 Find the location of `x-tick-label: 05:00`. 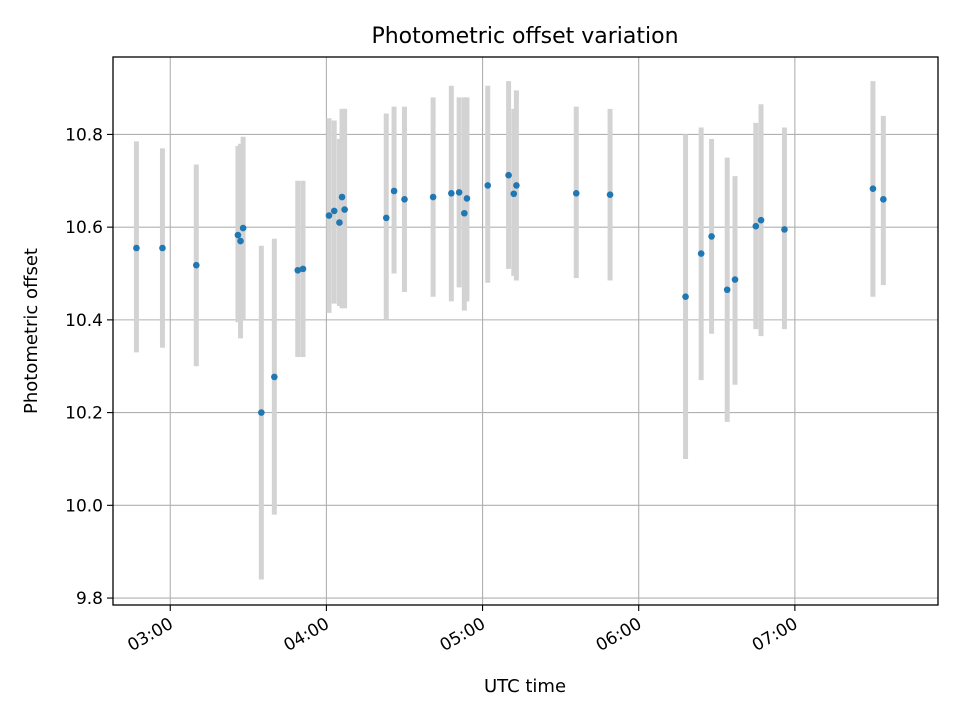

x-tick-label: 05:00 is located at coordinates (463, 635).